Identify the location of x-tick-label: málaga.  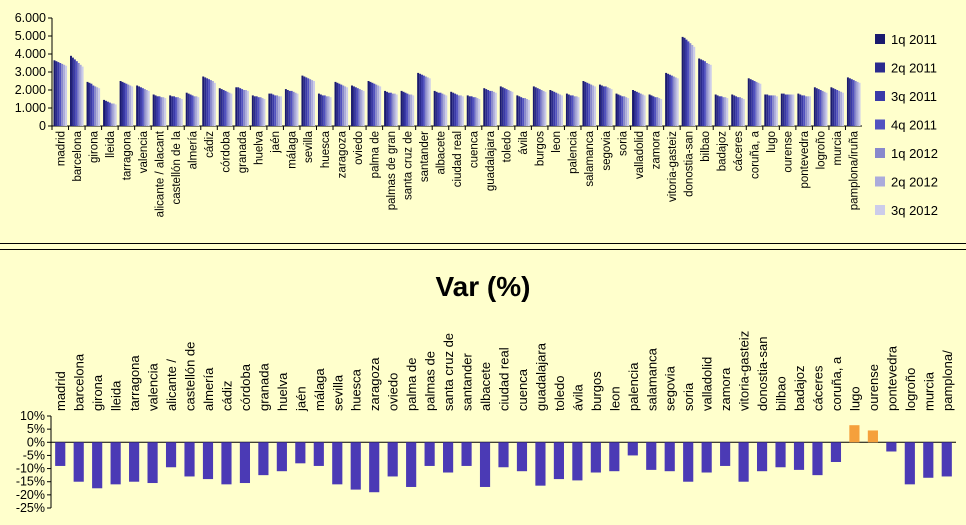
(293, 149).